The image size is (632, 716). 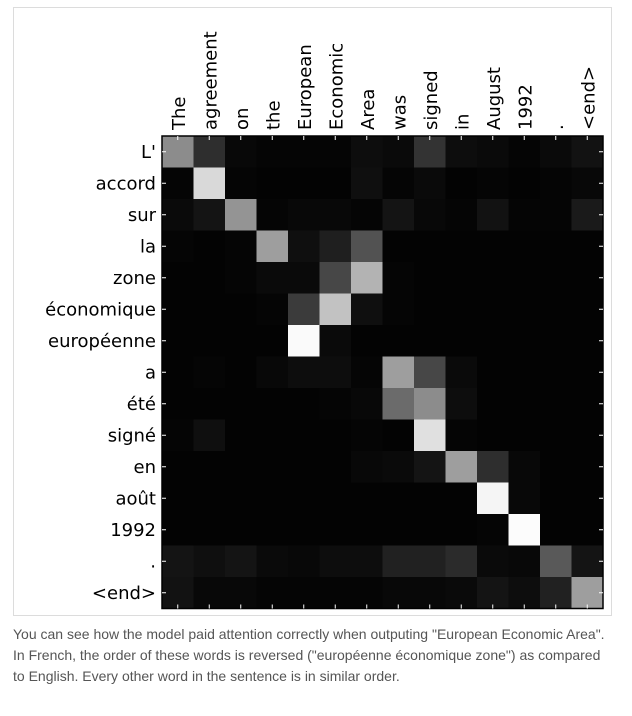 I want to click on x-tick-label: 1992, so click(x=525, y=107).